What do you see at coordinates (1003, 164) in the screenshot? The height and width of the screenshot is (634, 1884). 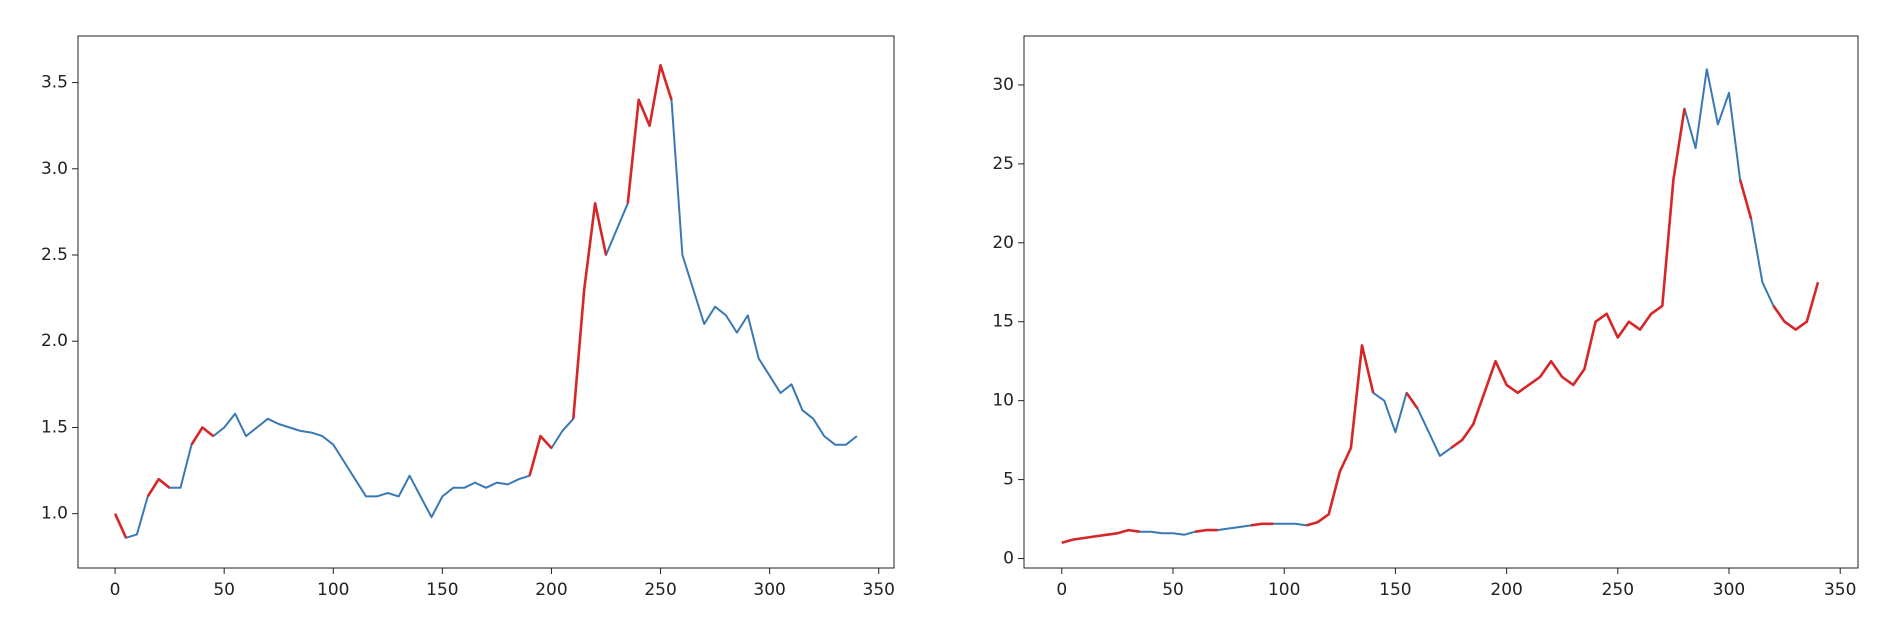 I see `y-tick-label: 25` at bounding box center [1003, 164].